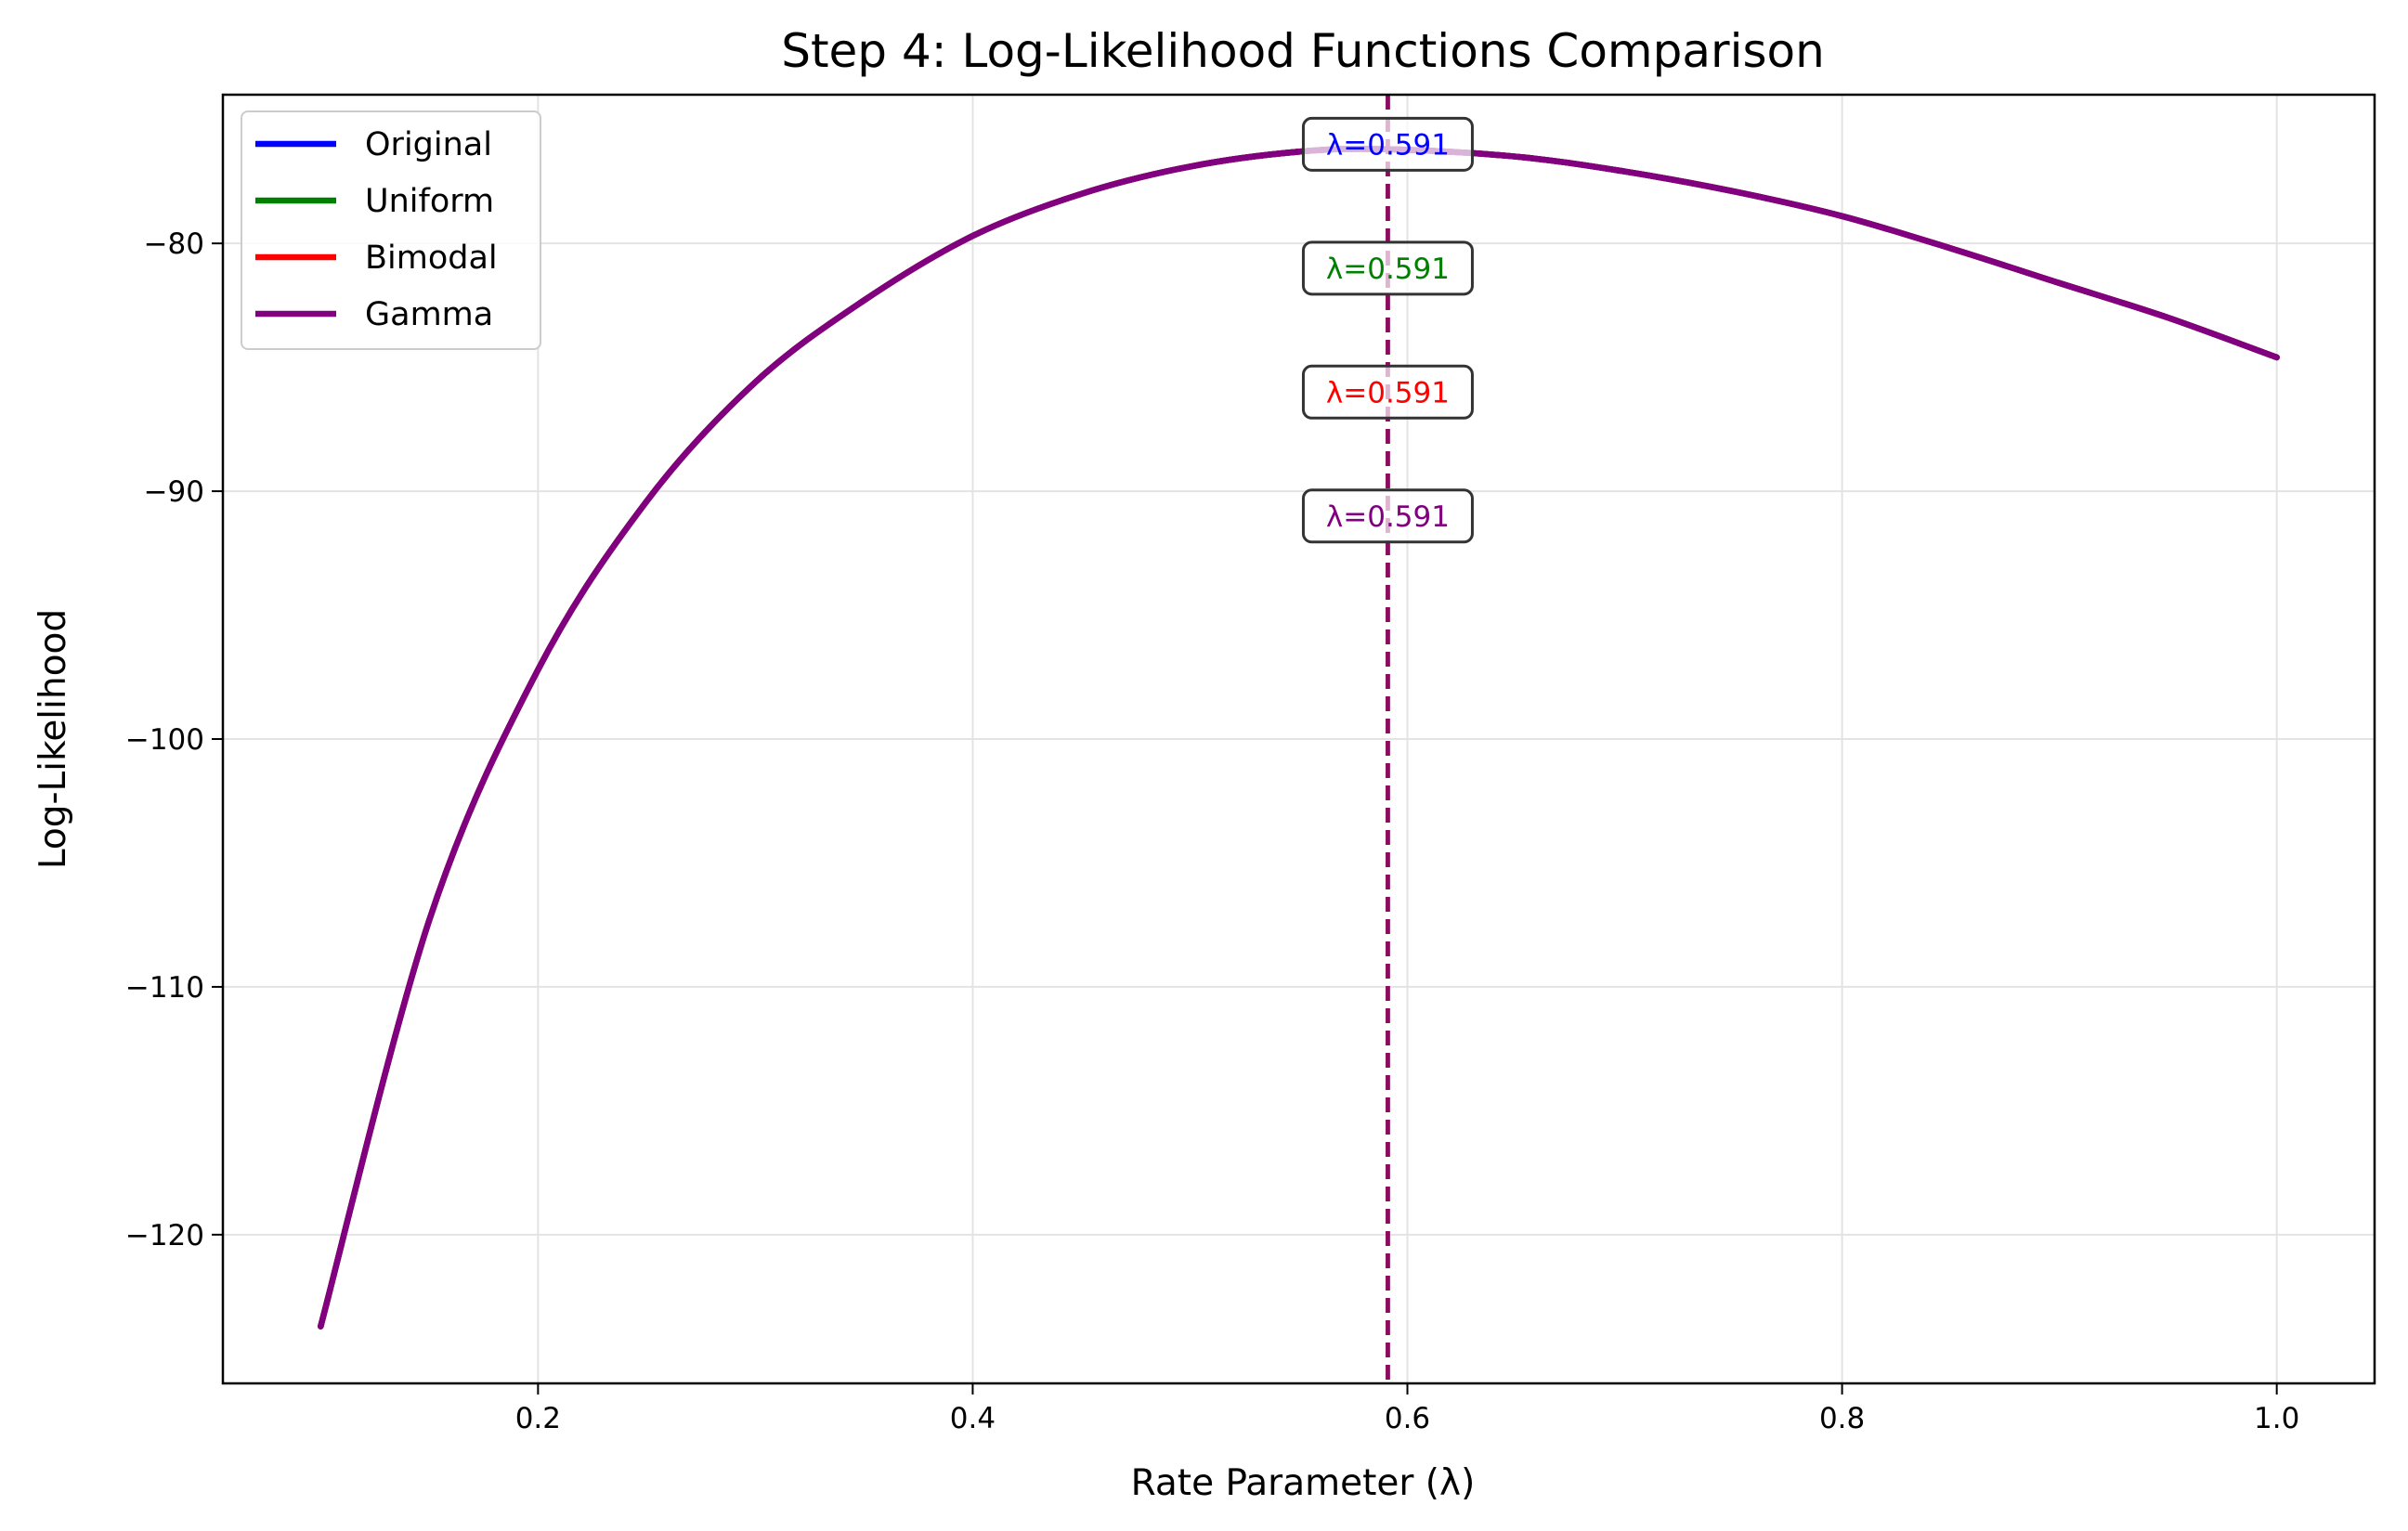 The width and height of the screenshot is (2408, 1531). What do you see at coordinates (429, 314) in the screenshot?
I see `legend-label: Gamma` at bounding box center [429, 314].